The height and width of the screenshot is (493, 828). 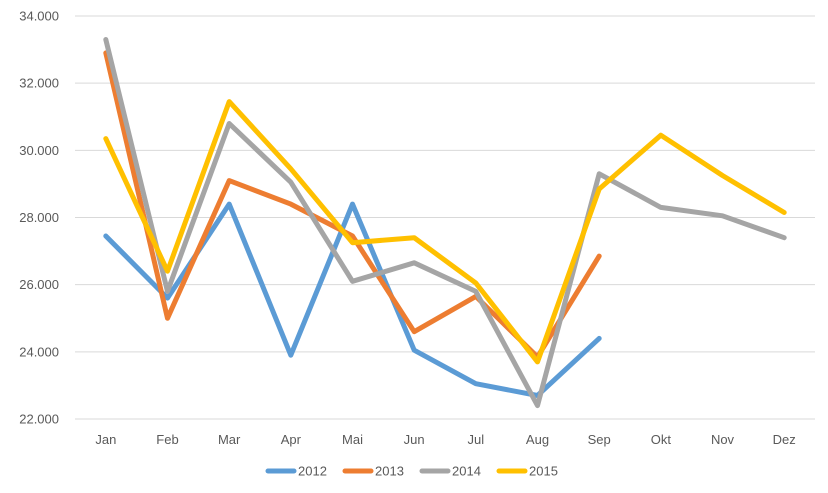 What do you see at coordinates (39, 284) in the screenshot?
I see `y-tick-label: 26.000` at bounding box center [39, 284].